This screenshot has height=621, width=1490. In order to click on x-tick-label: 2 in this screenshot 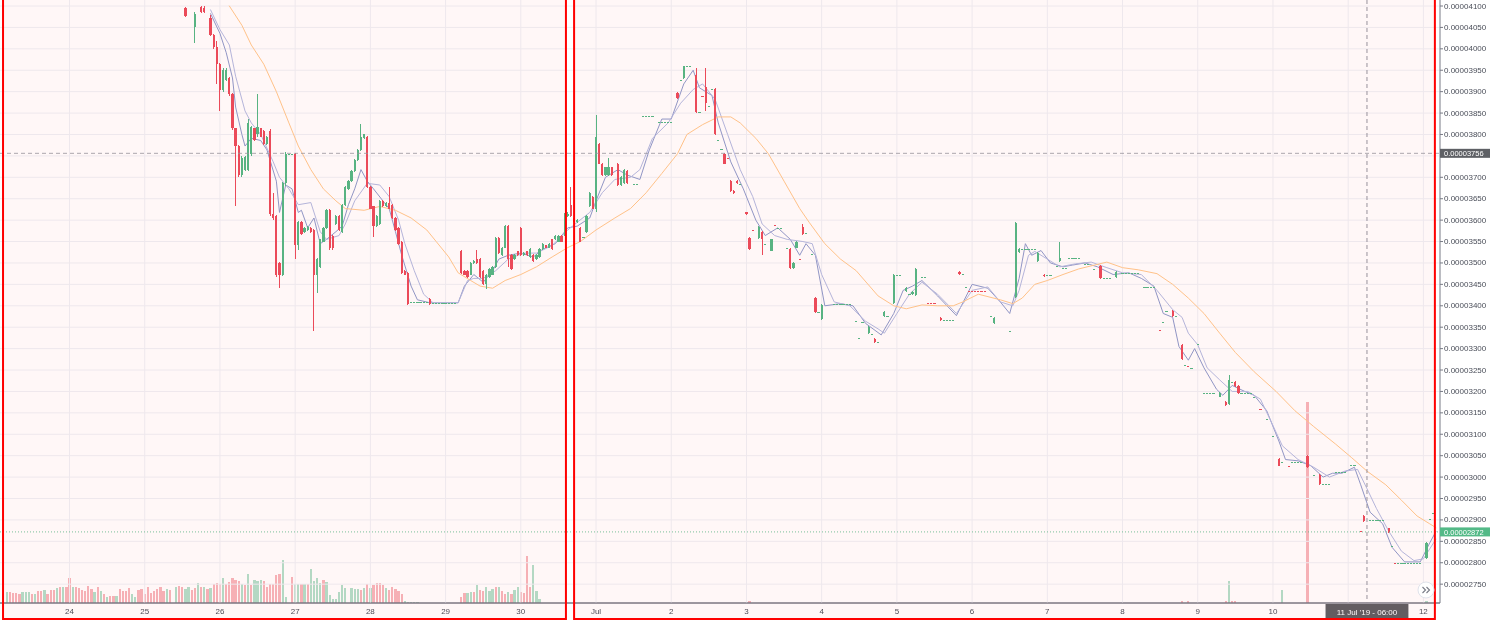, I will do `click(672, 611)`.